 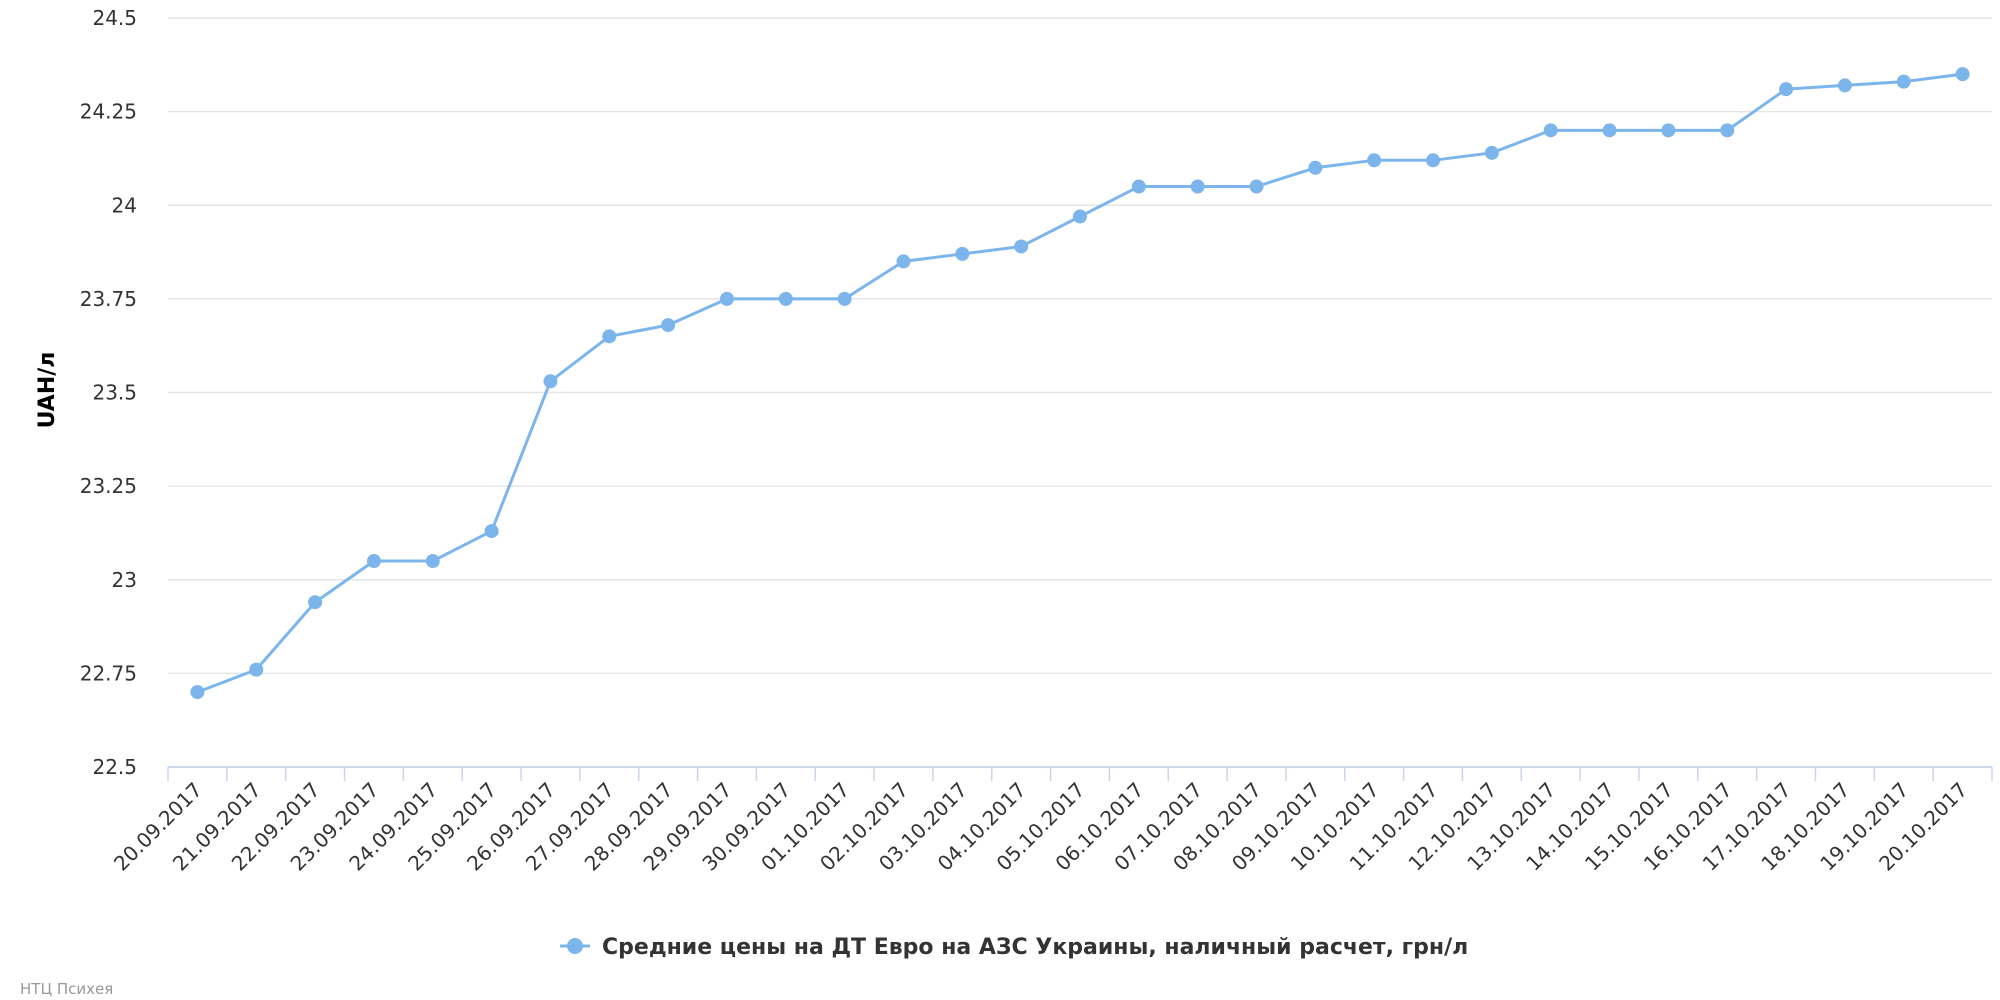 I want to click on y-tick-label: 23.5, so click(x=114, y=393).